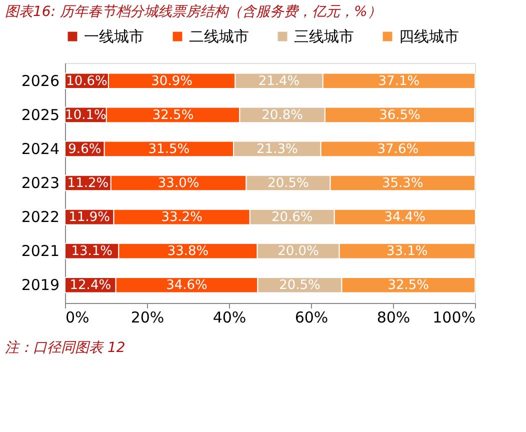 The image size is (526, 432). Describe the element at coordinates (282, 115) in the screenshot. I see `data-label: 20.8%` at that location.